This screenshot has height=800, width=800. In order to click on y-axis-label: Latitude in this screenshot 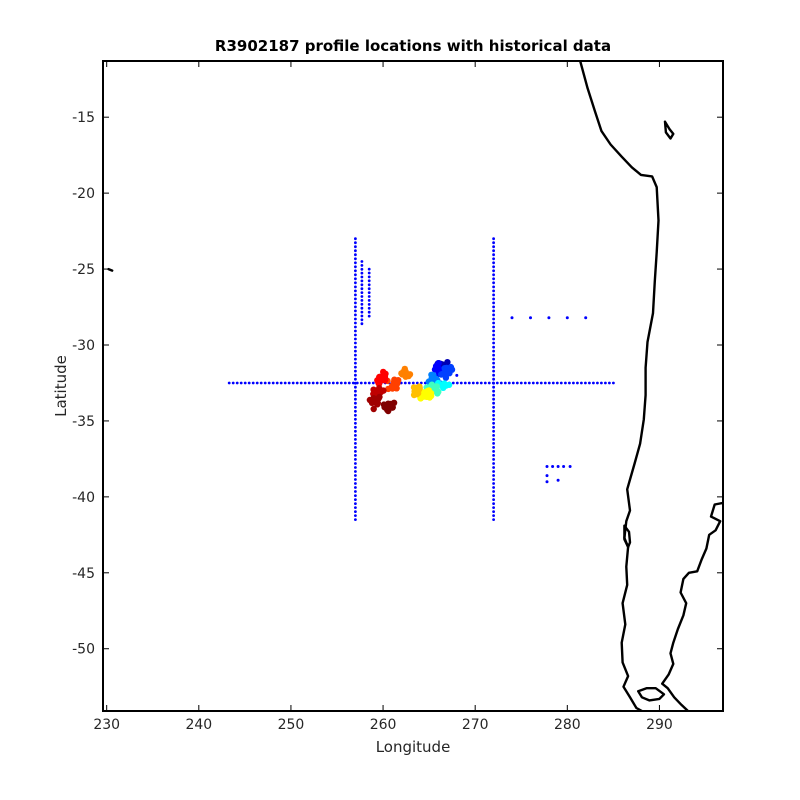, I will do `click(61, 386)`.